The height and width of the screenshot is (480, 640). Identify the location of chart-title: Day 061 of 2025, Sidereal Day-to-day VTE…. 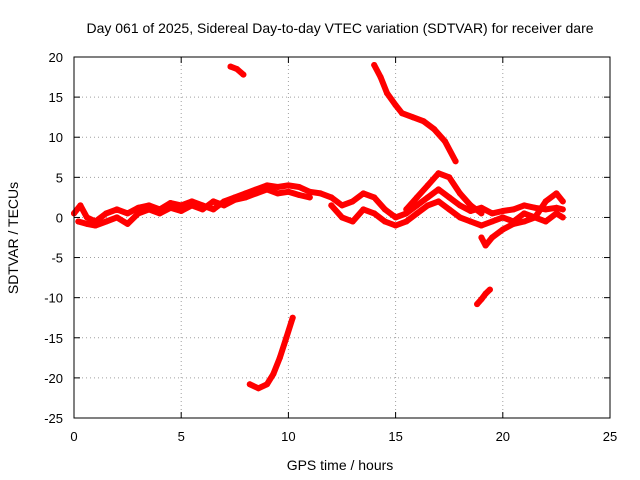
(339, 28).